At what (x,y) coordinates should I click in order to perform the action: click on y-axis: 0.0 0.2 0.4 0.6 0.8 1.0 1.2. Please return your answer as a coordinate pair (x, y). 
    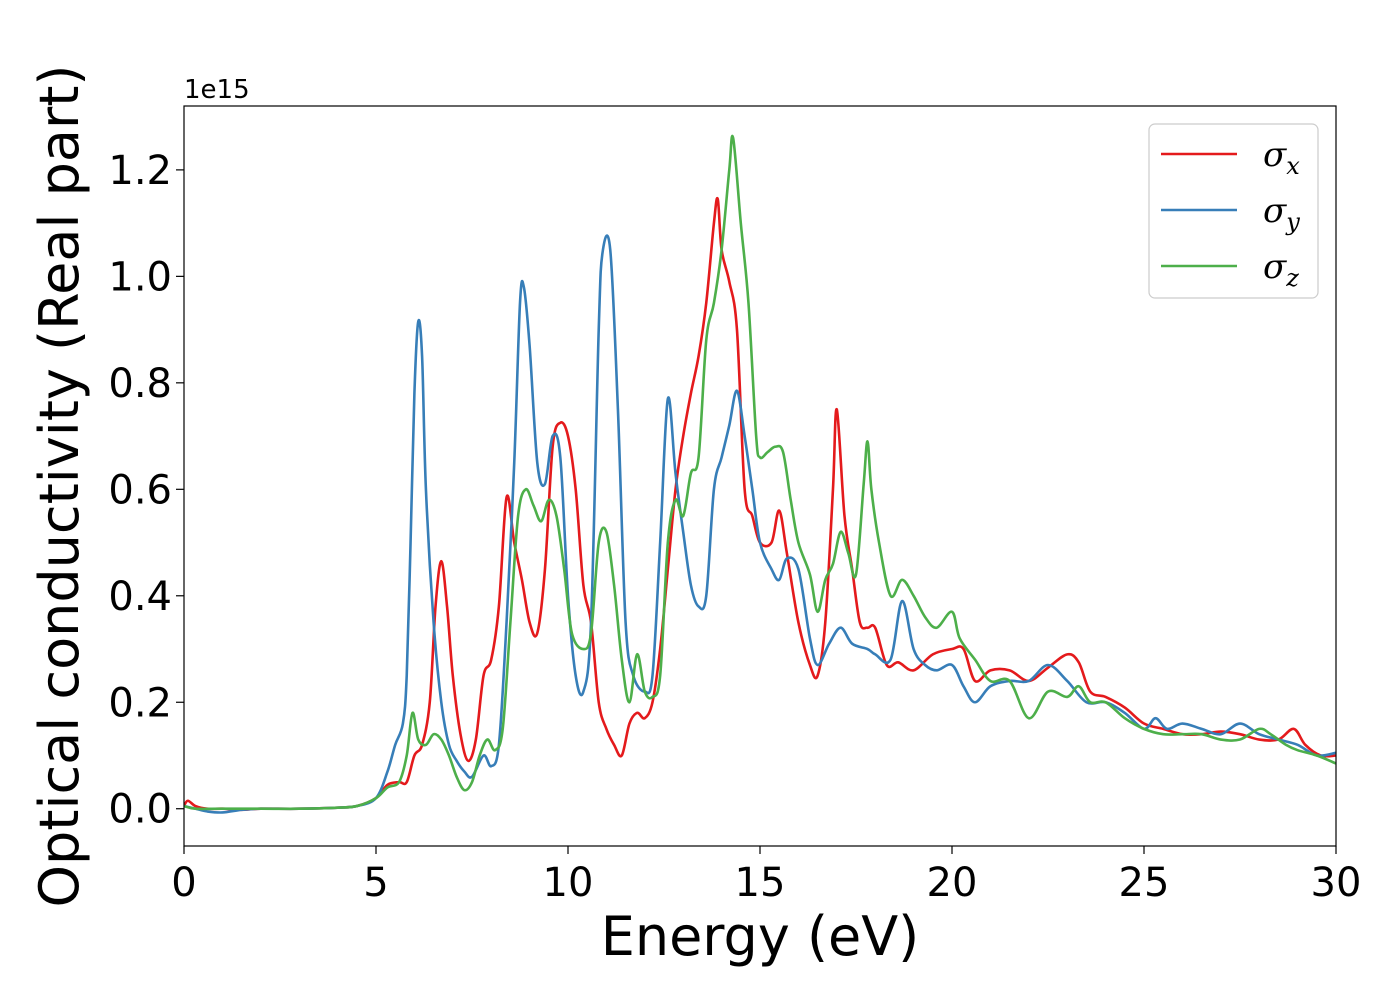
    Looking at the image, I should click on (146, 490).